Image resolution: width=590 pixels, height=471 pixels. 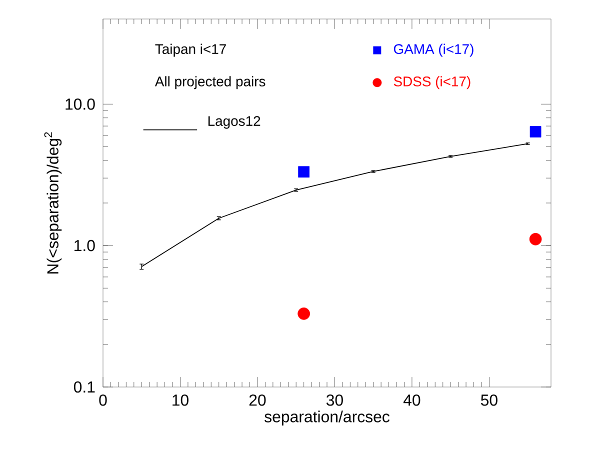 I want to click on x-tick-label: 50, so click(x=489, y=400).